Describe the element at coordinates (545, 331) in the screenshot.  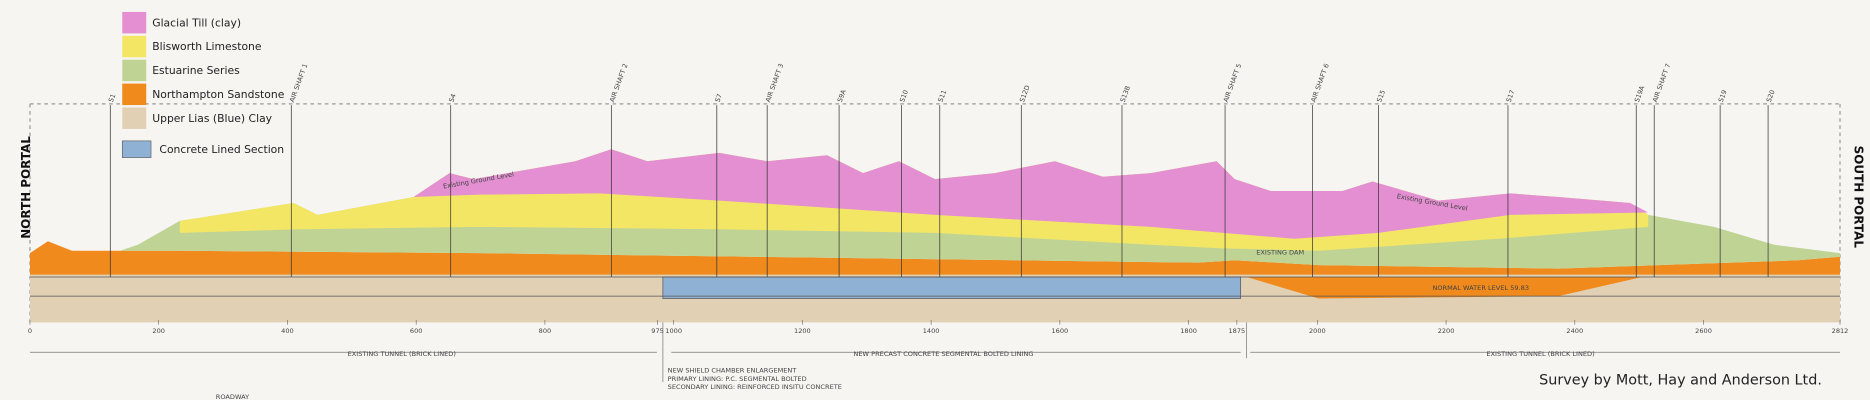
I see `chainage-label: 800` at that location.